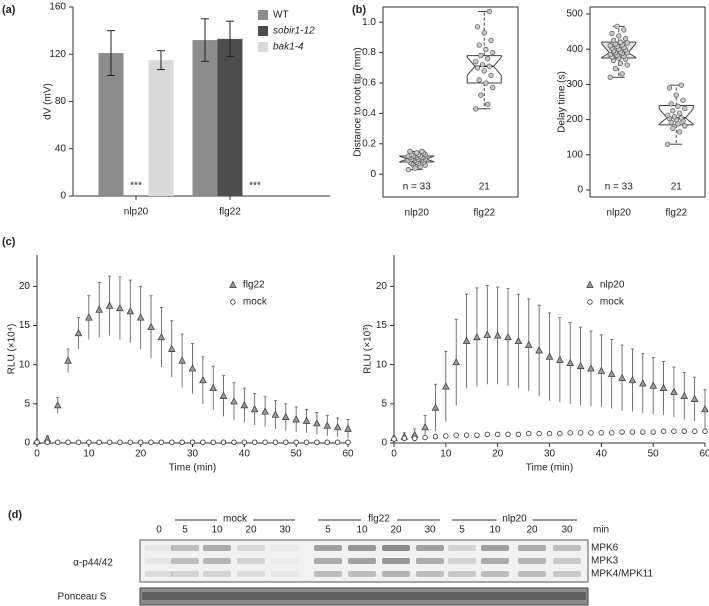 The width and height of the screenshot is (709, 606). What do you see at coordinates (89, 454) in the screenshot?
I see `x-tick-label: 10` at bounding box center [89, 454].